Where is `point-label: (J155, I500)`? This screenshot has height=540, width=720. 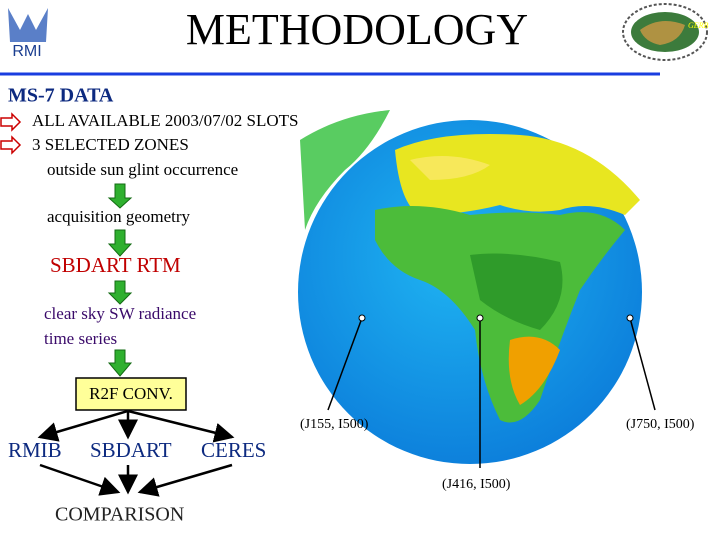 point-label: (J155, I500) is located at coordinates (334, 424).